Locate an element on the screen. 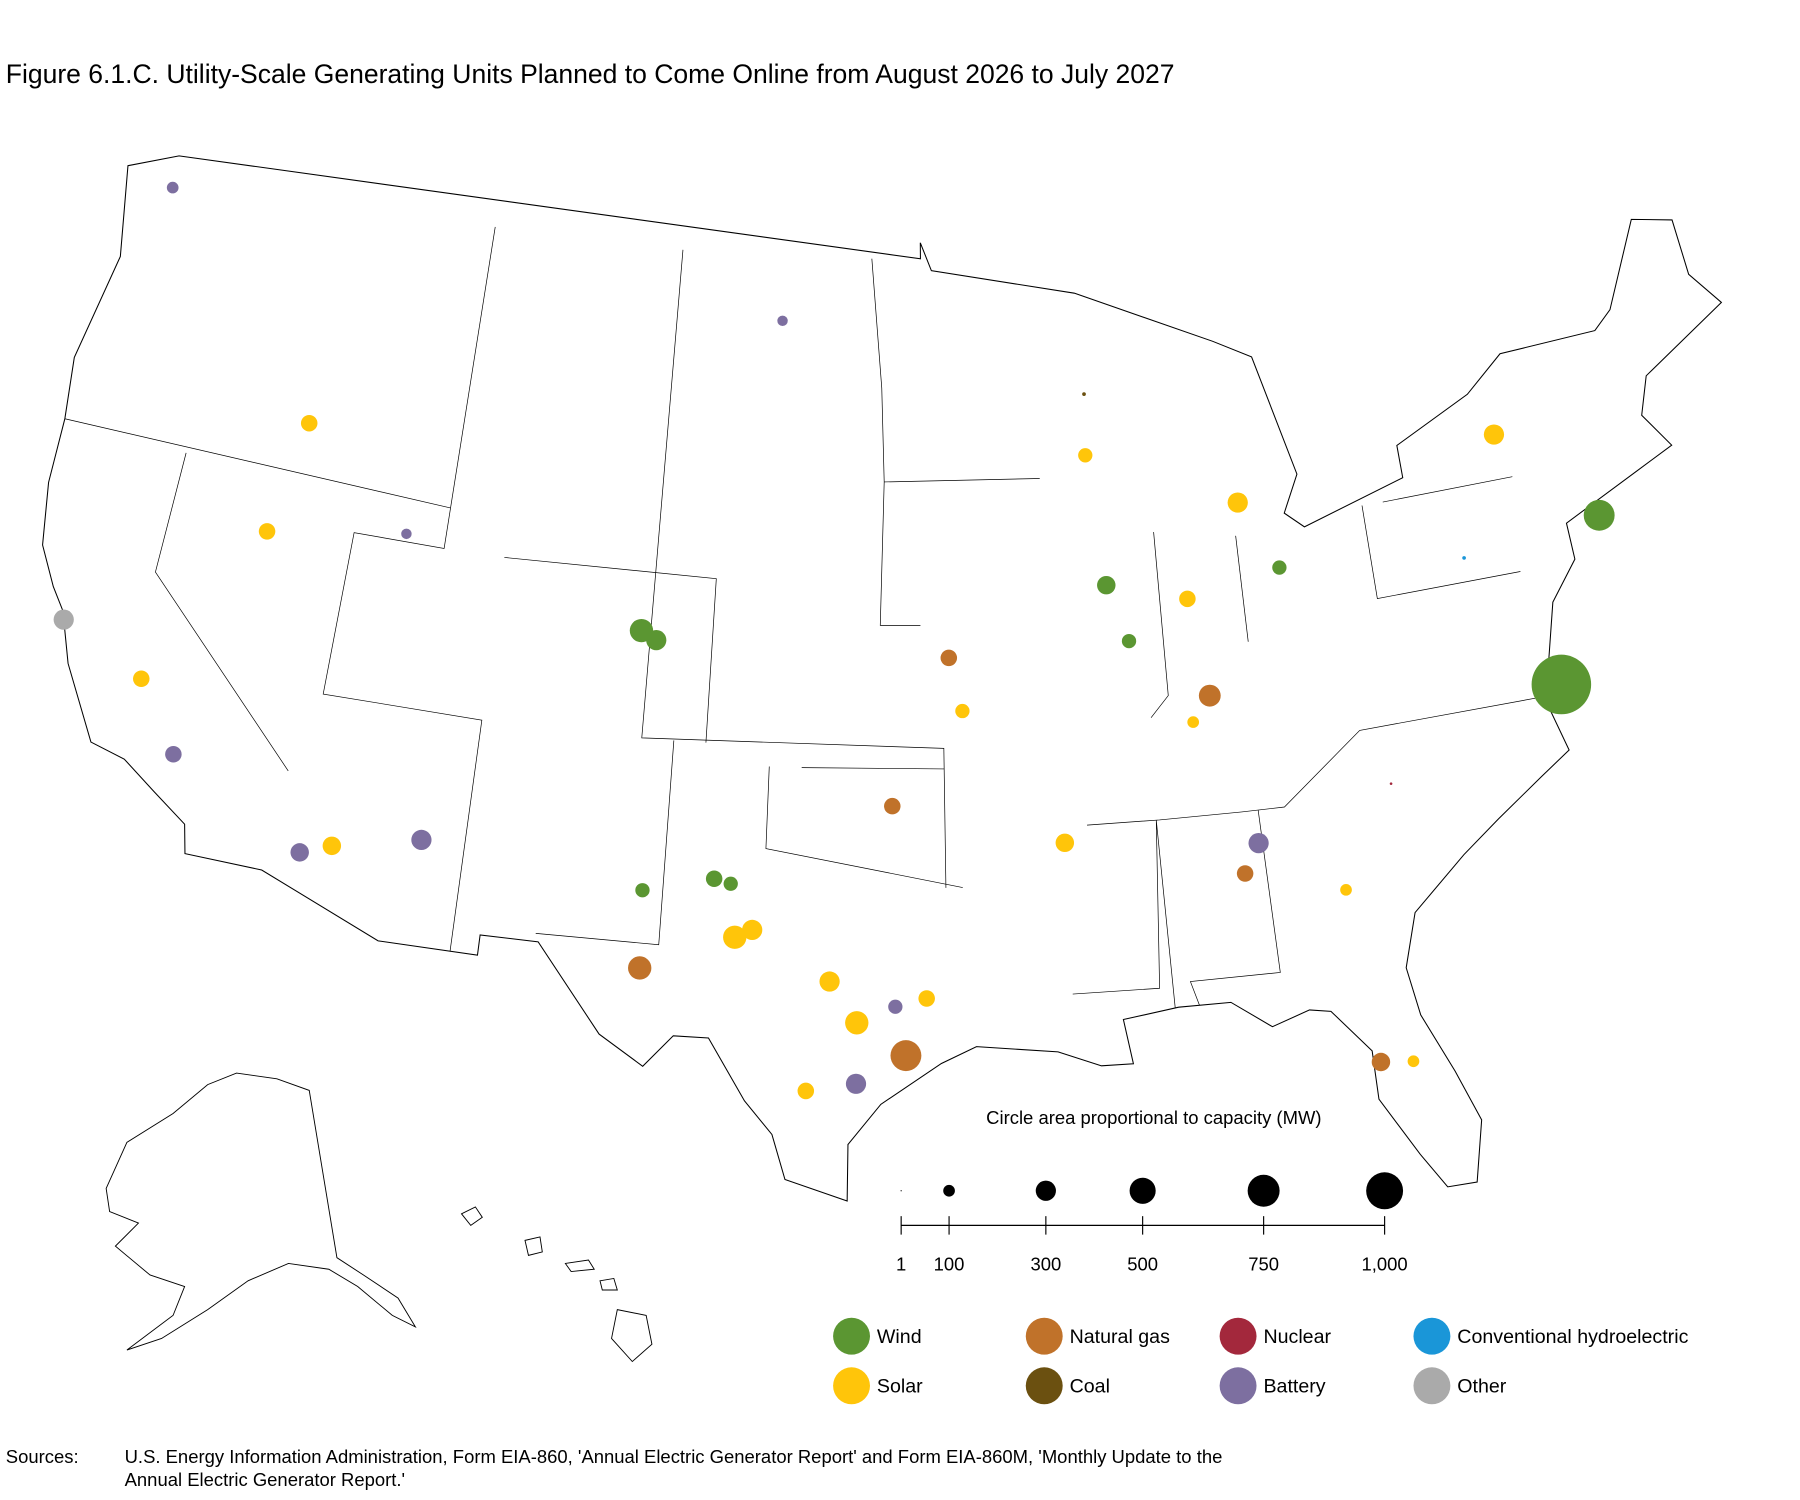 The image size is (1800, 1500). legend-label: Natural gas is located at coordinates (1120, 1337).